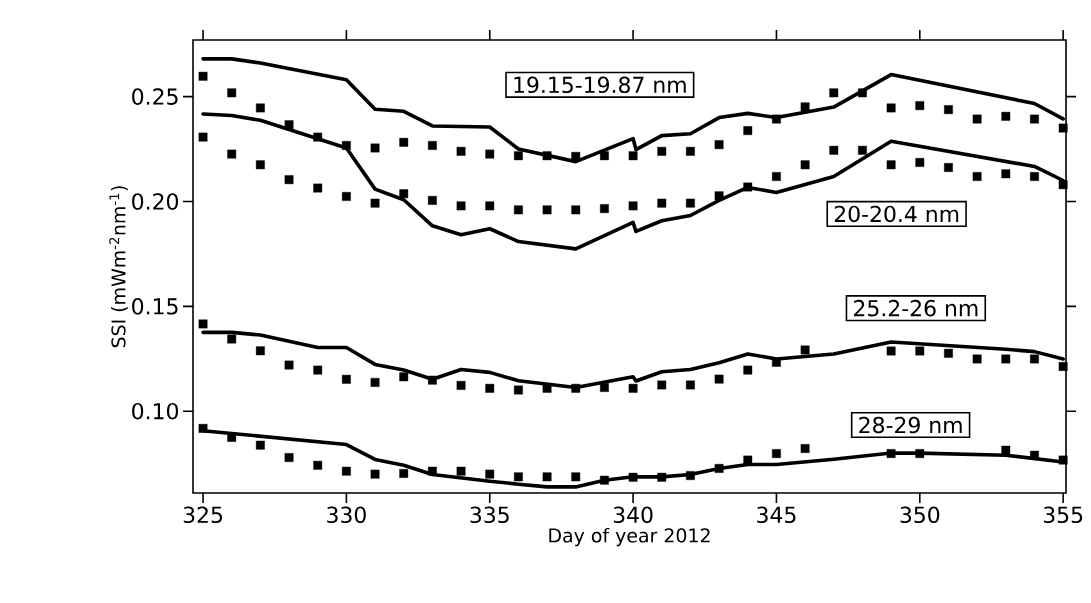 This screenshot has width=1091, height=603. What do you see at coordinates (155, 201) in the screenshot?
I see `y-tick-label: 0.20` at bounding box center [155, 201].